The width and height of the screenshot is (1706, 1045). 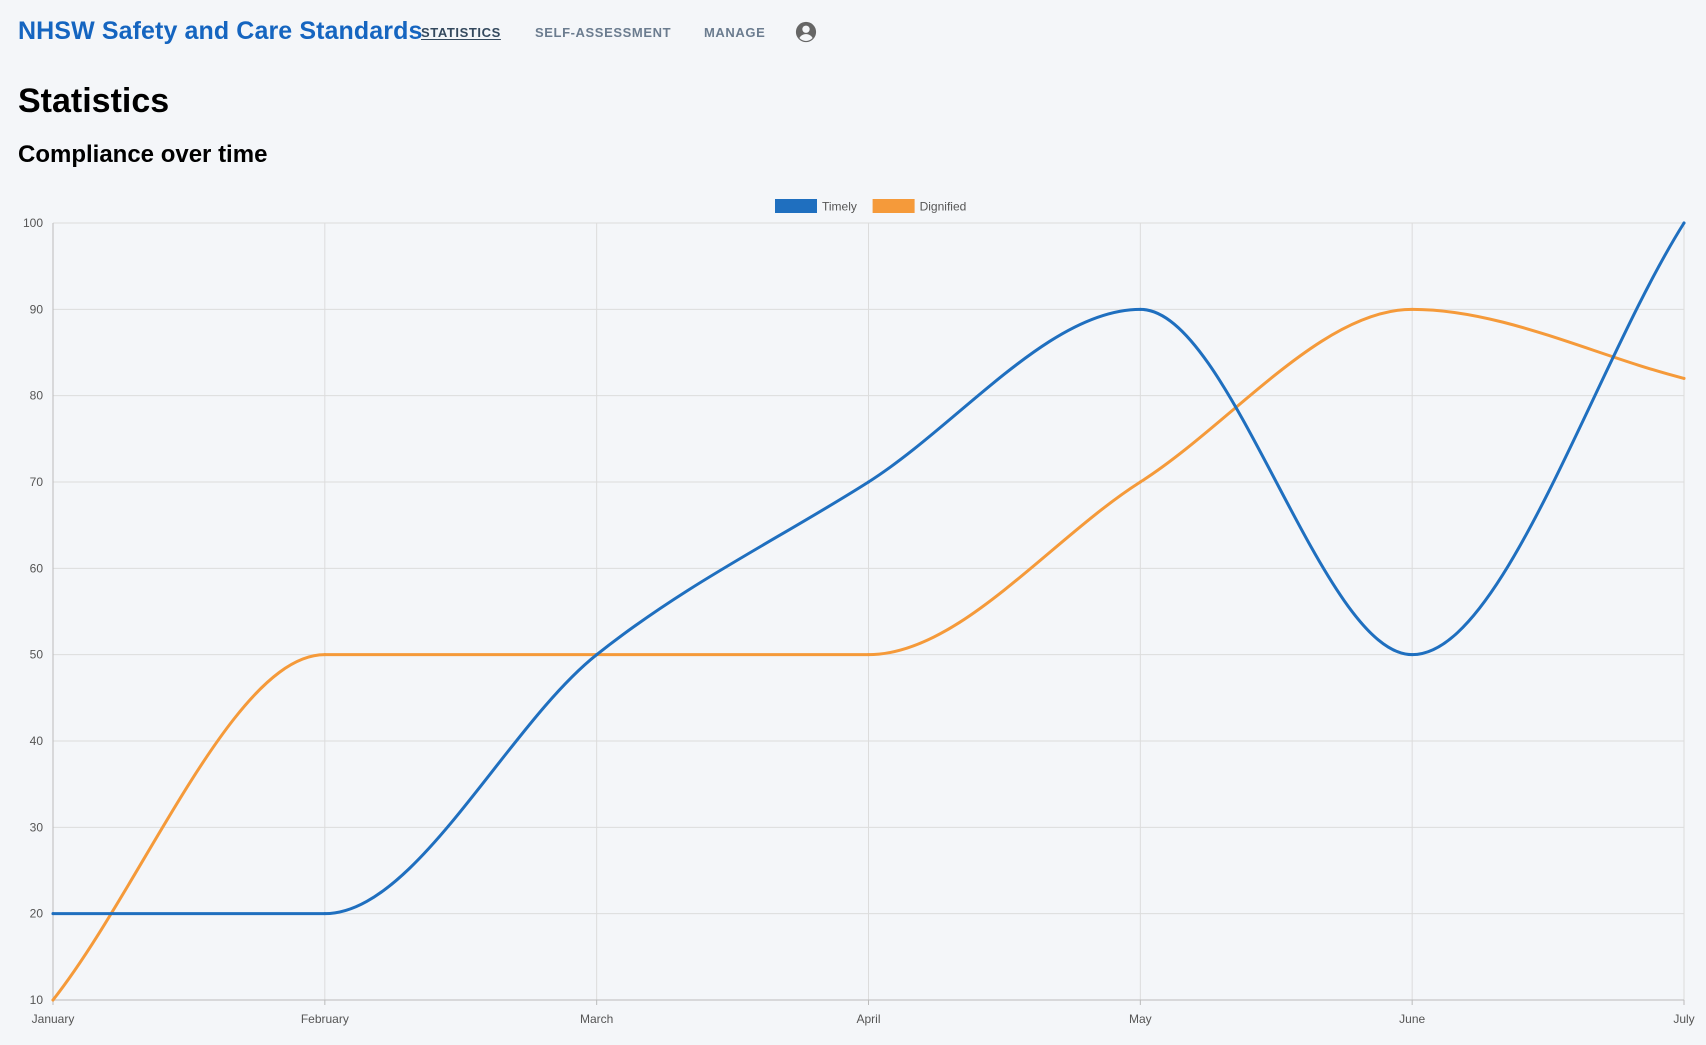 What do you see at coordinates (839, 207) in the screenshot?
I see `legend-label-timely: Timely` at bounding box center [839, 207].